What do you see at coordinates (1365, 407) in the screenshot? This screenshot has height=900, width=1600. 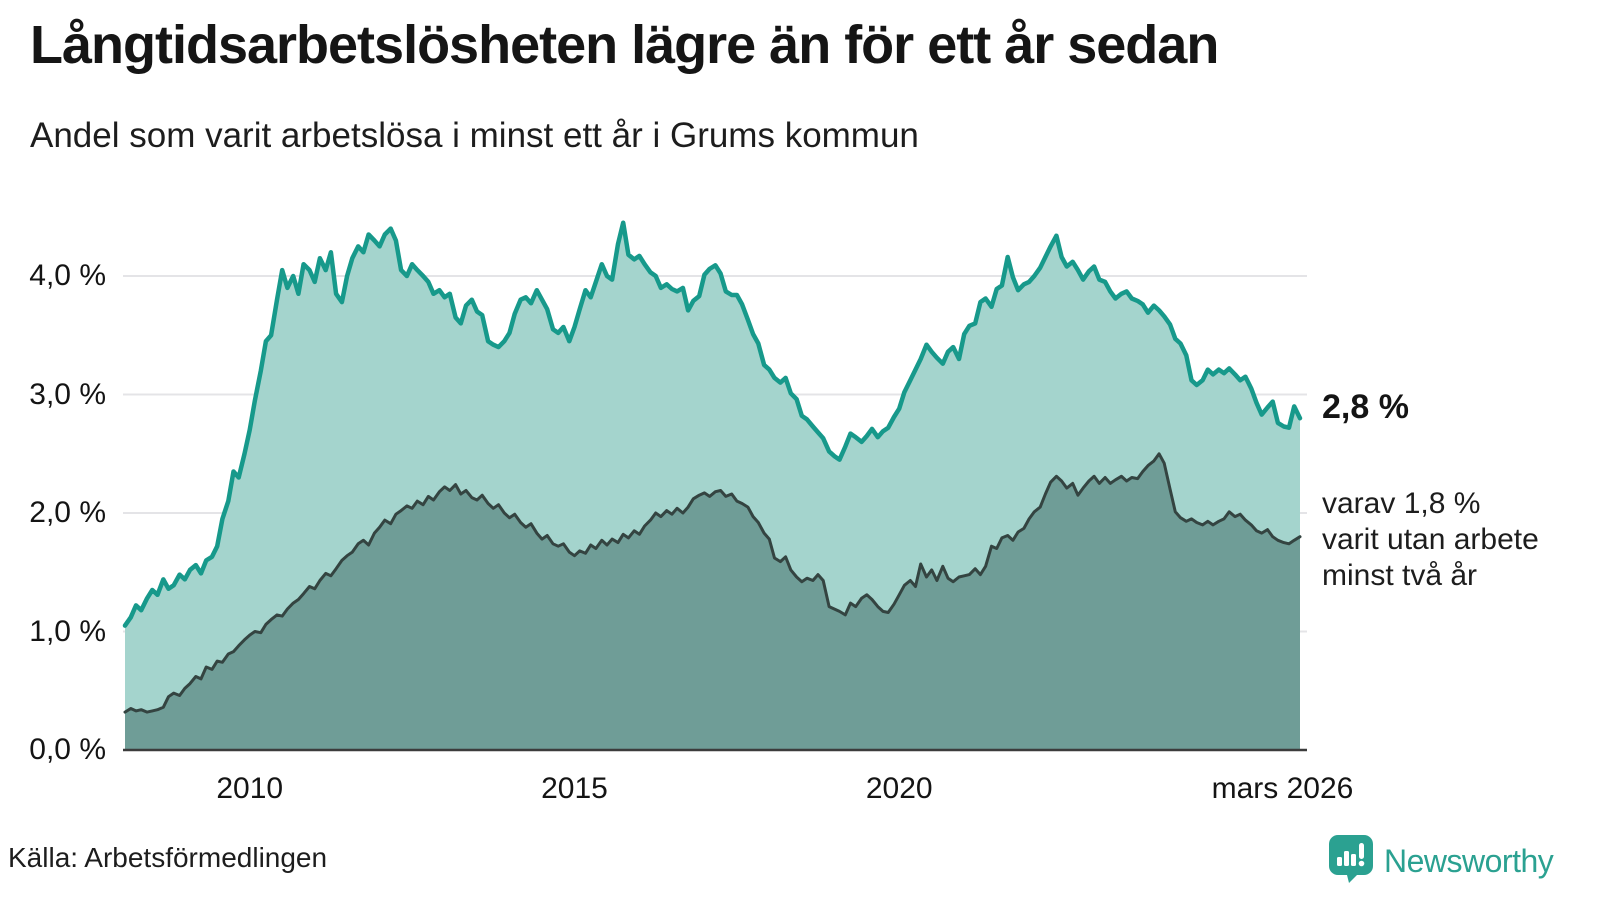 I see `latest-value-label: 2,8 %` at bounding box center [1365, 407].